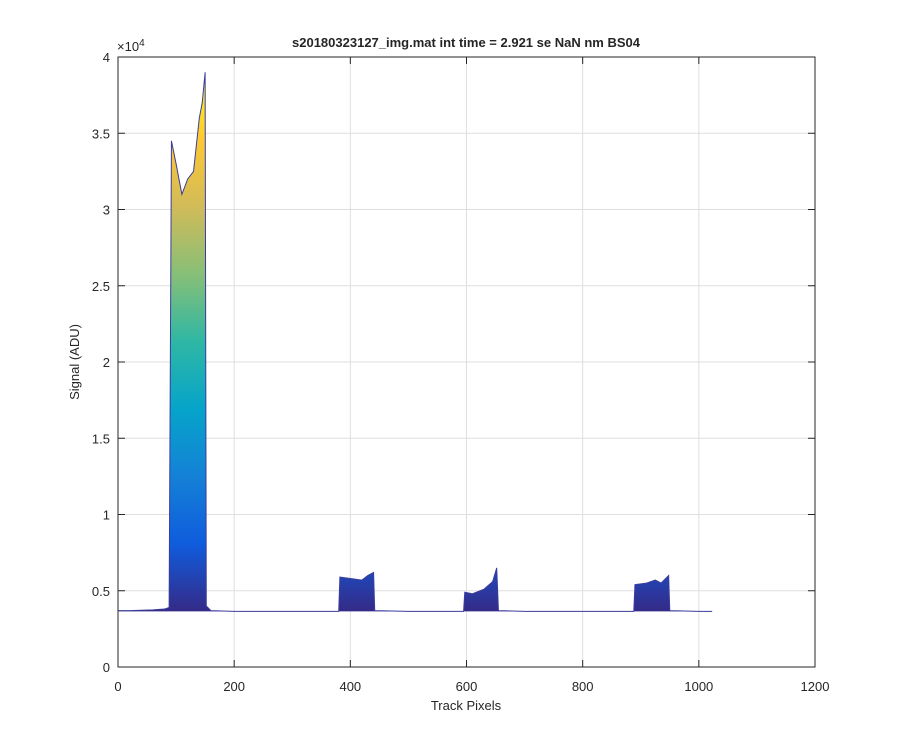 Image resolution: width=900 pixels, height=750 pixels. I want to click on x-tick-label: 600, so click(467, 686).